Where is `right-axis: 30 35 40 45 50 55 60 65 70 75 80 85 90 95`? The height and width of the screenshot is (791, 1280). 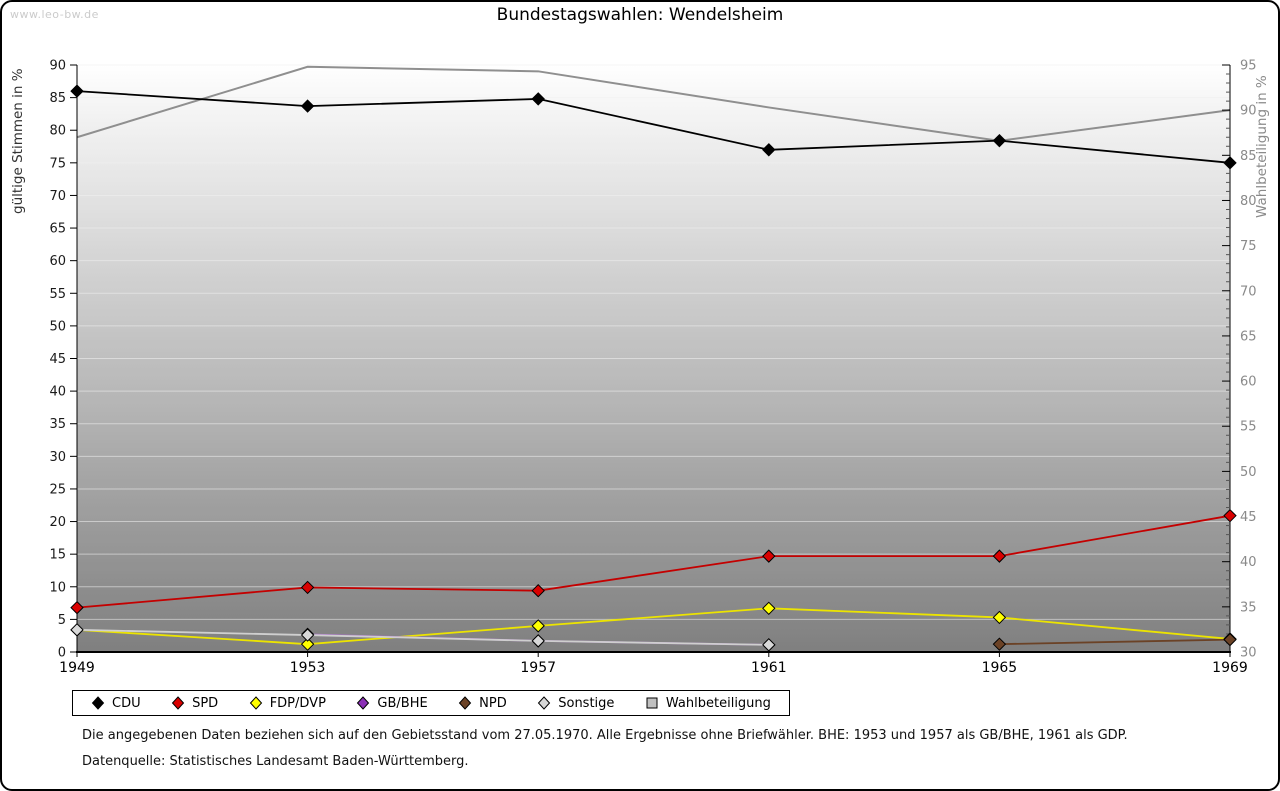 right-axis: 30 35 40 45 50 55 60 65 70 75 80 85 90 95 is located at coordinates (1239, 360).